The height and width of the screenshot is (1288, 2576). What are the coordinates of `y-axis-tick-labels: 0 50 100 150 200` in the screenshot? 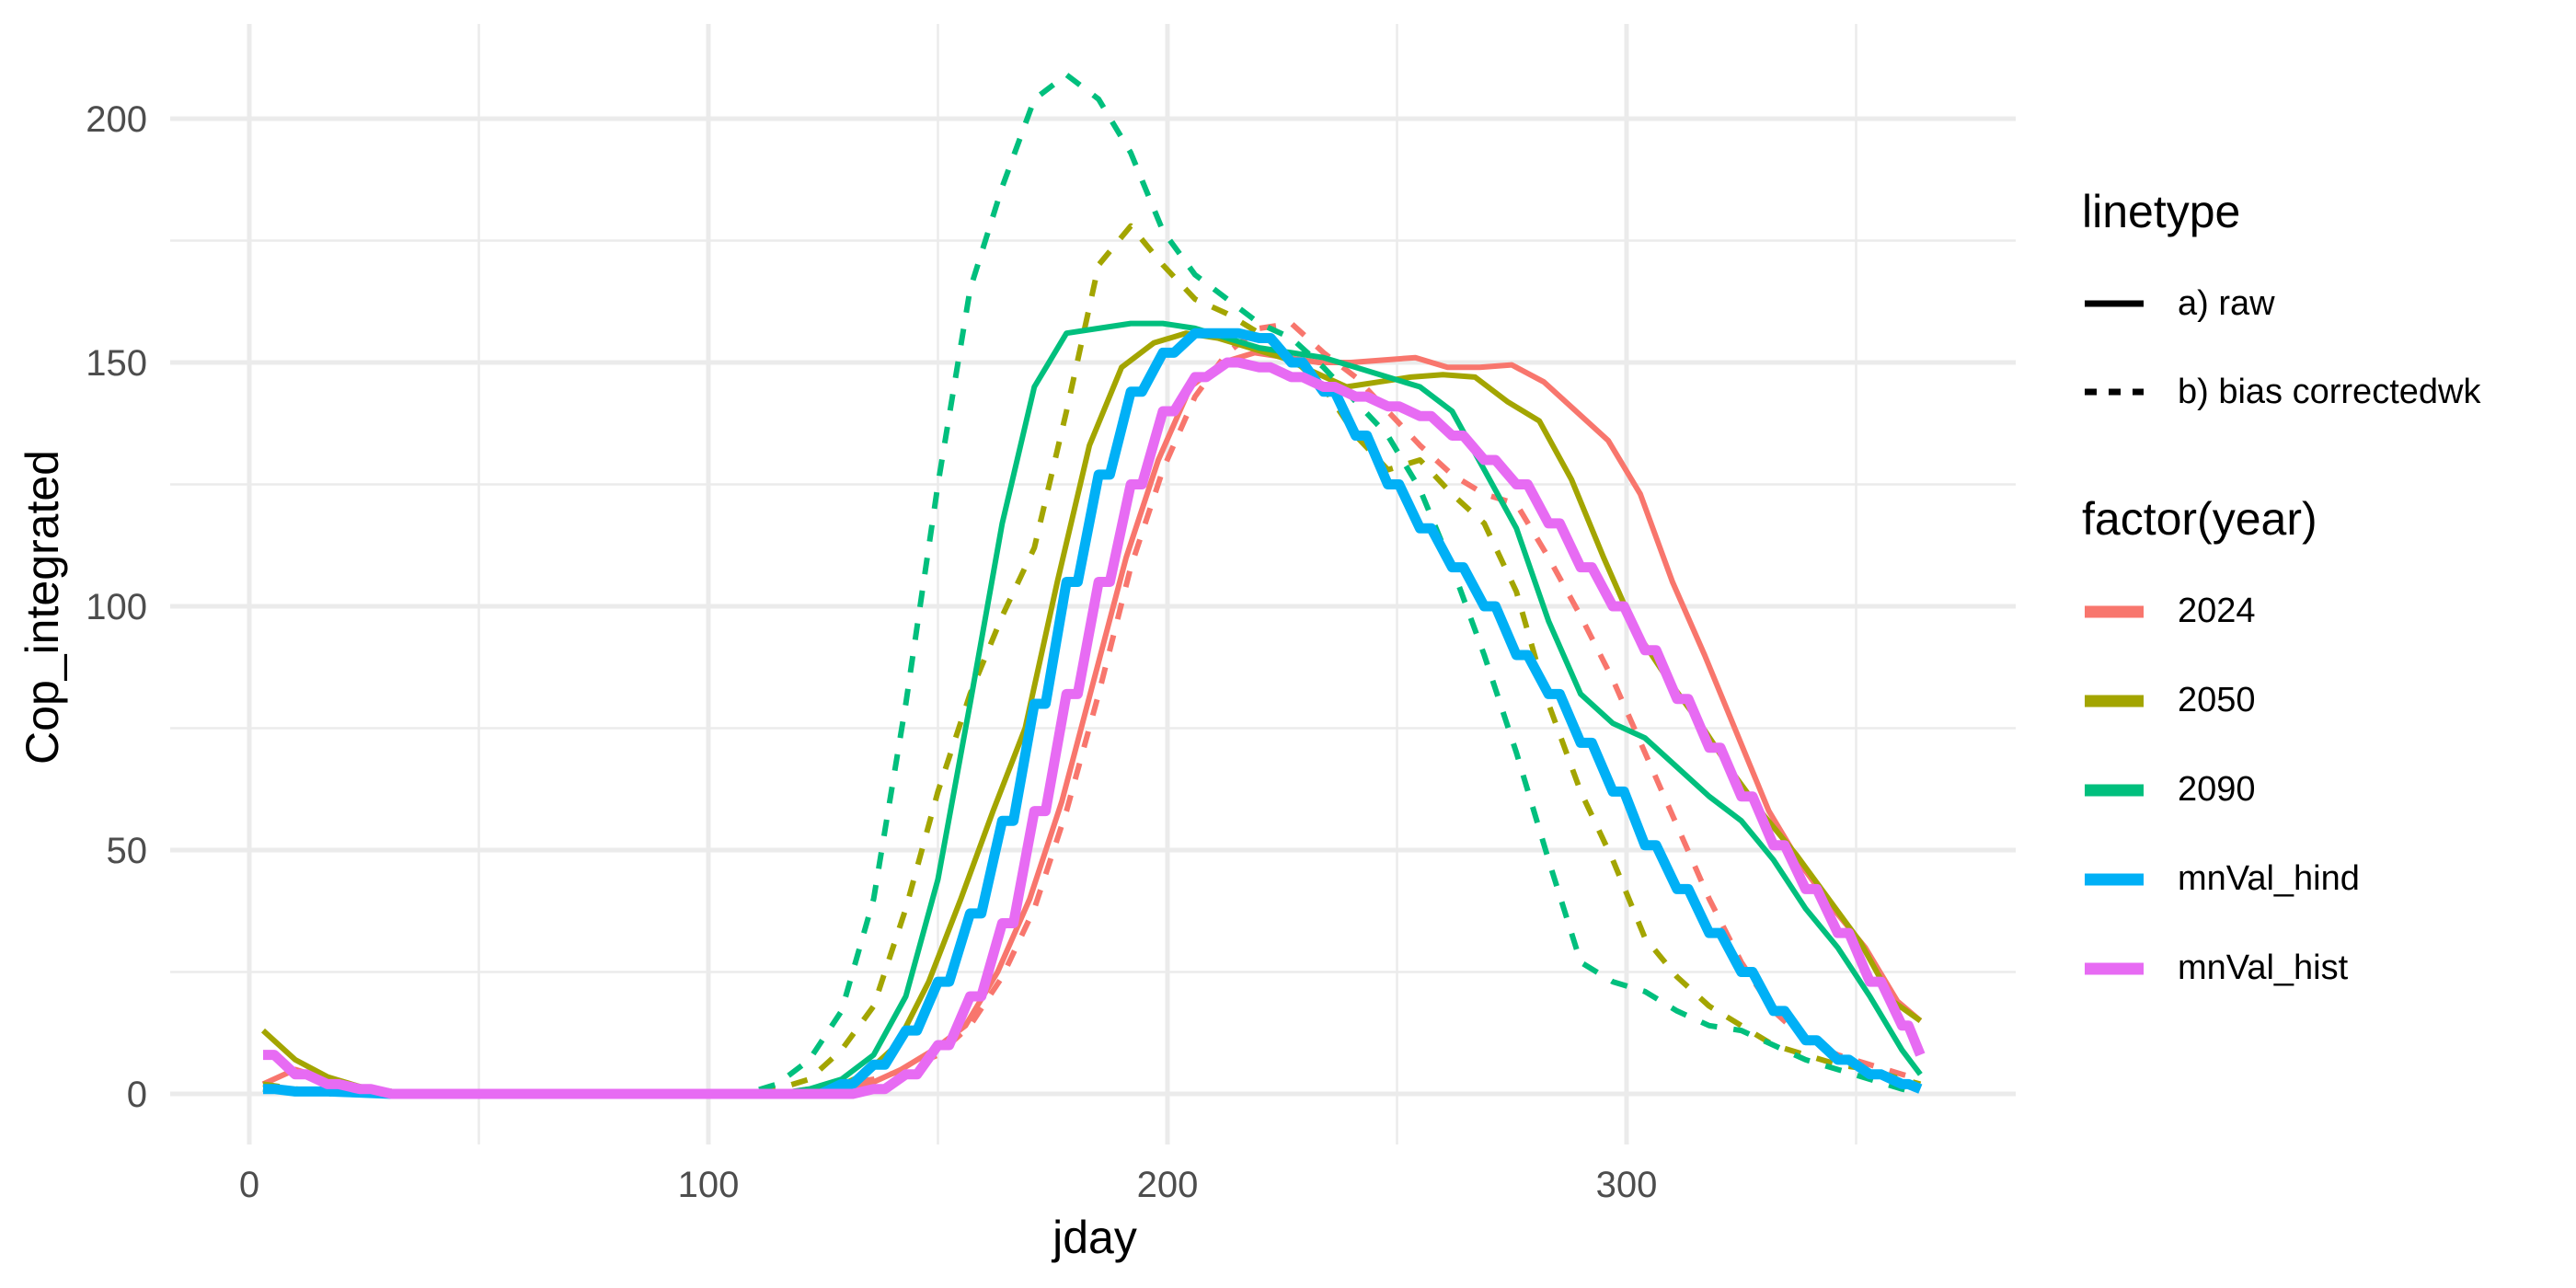 It's located at (116, 607).